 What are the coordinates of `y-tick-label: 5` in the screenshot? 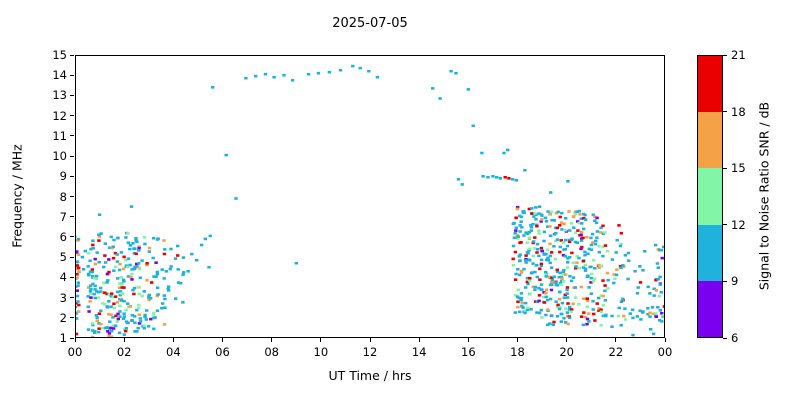 It's located at (63, 257).